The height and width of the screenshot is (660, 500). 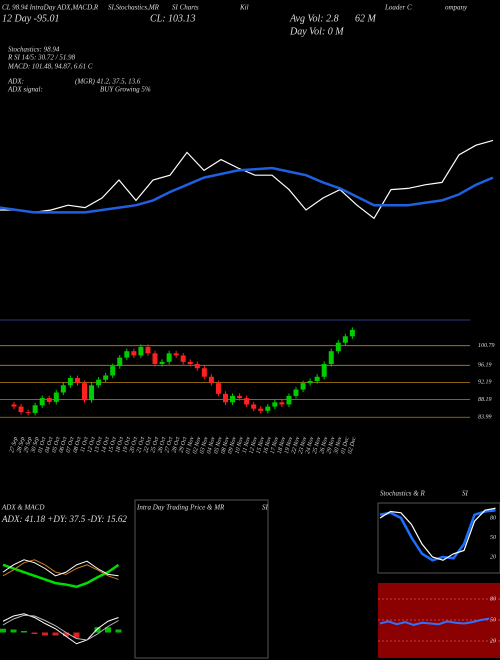 I want to click on mrsi-line, so click(x=434, y=621).